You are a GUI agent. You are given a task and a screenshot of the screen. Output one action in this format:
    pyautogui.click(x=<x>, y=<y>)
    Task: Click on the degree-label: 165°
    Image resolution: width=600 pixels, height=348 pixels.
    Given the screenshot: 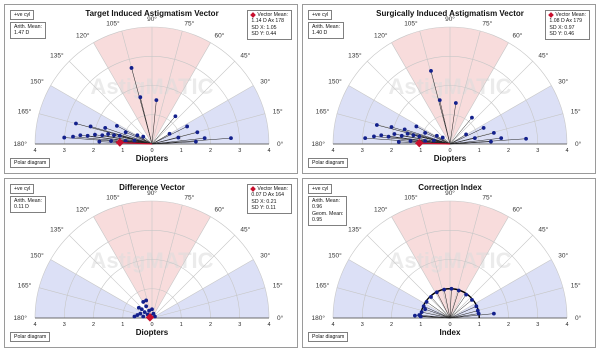 What is the action you would take?
    pyautogui.click(x=323, y=112)
    